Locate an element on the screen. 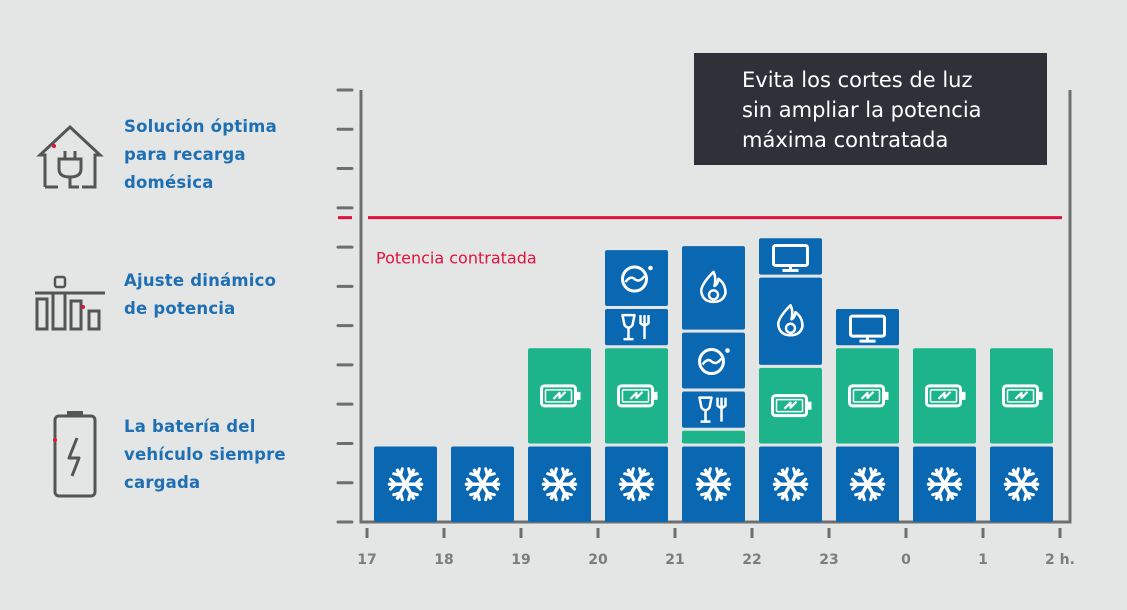 The image size is (1127, 610). x-tick-label: 21 is located at coordinates (674, 560).